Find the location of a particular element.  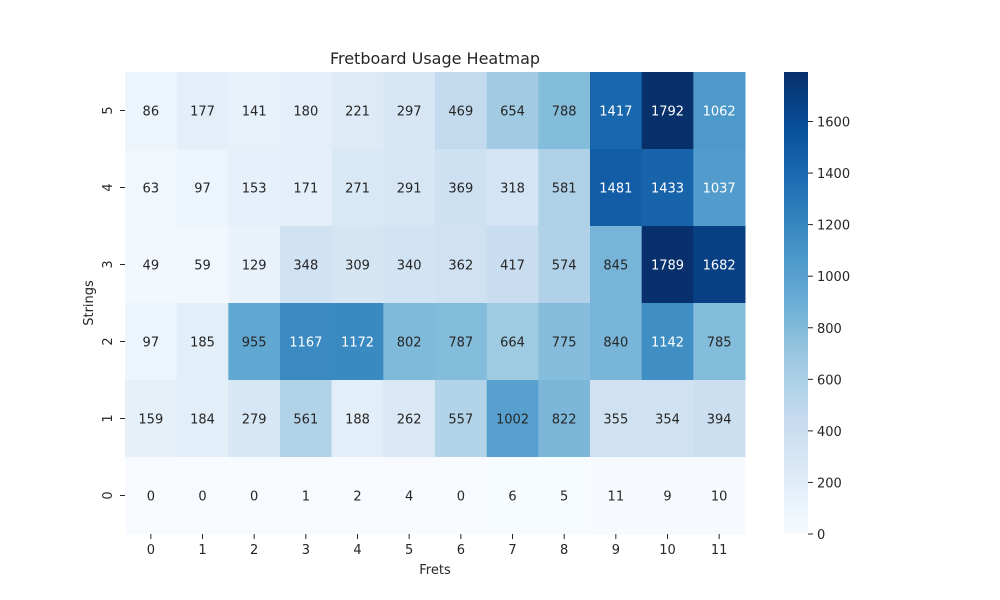

cell-value-label: 469 is located at coordinates (460, 112).